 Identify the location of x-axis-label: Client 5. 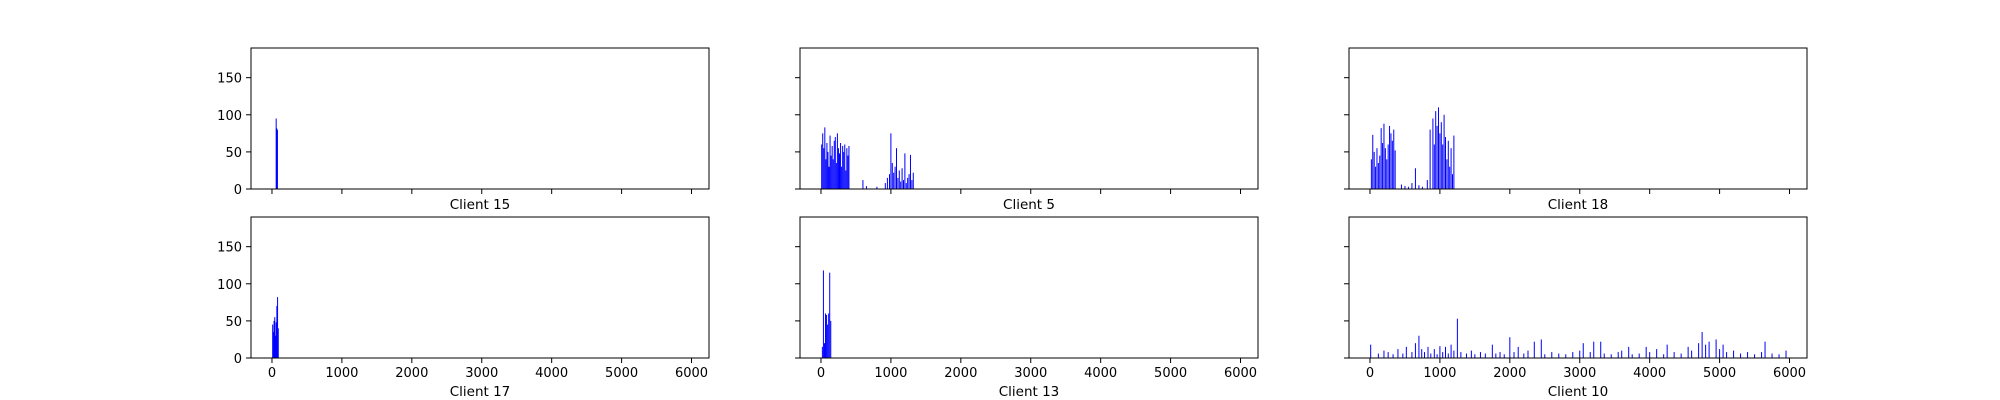
(1029, 205).